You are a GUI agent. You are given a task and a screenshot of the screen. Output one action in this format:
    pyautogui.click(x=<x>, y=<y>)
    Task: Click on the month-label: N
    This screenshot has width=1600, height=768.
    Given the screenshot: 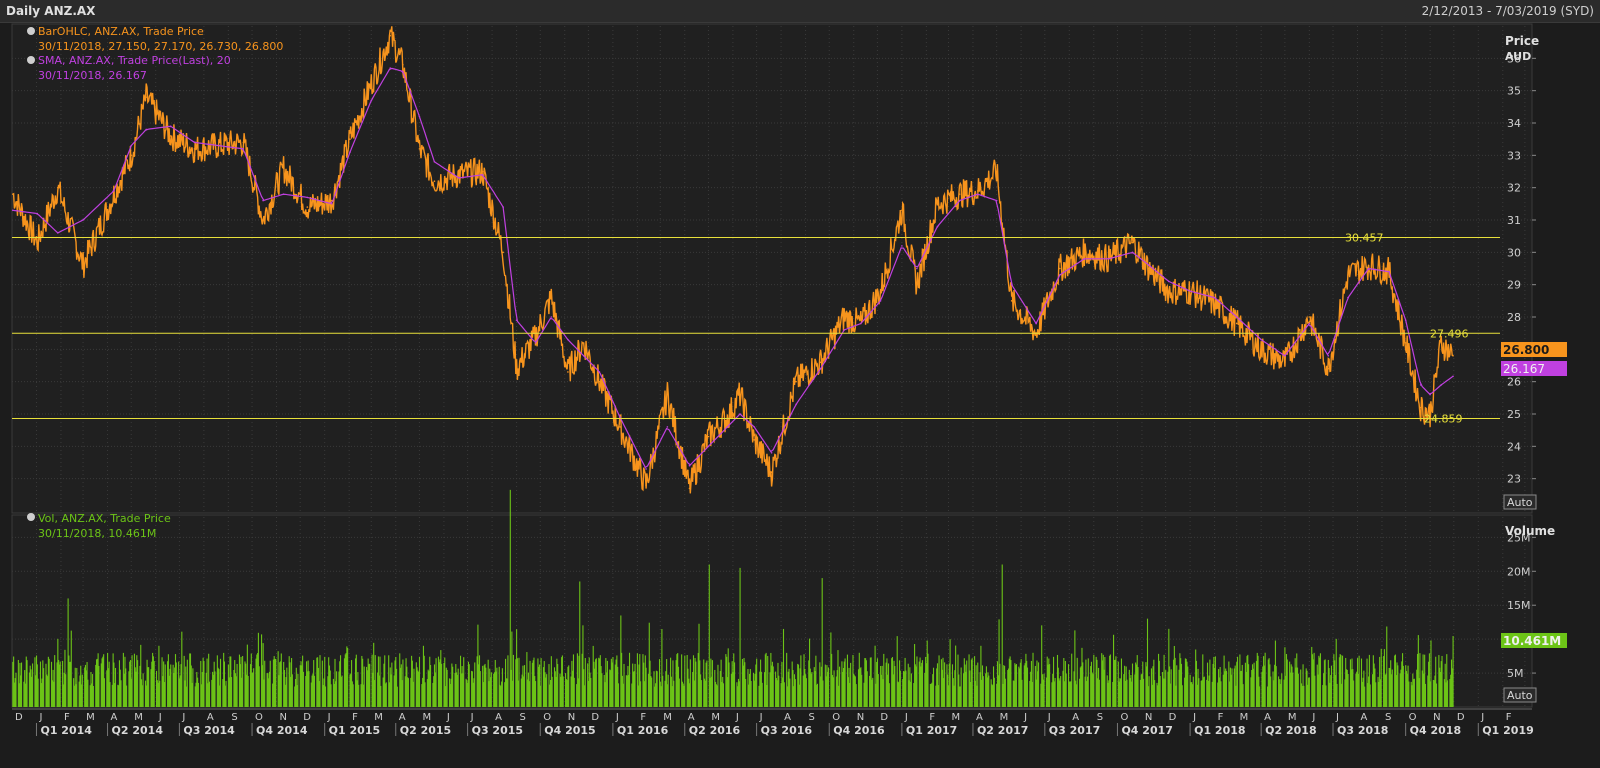 What is the action you would take?
    pyautogui.click(x=1436, y=717)
    